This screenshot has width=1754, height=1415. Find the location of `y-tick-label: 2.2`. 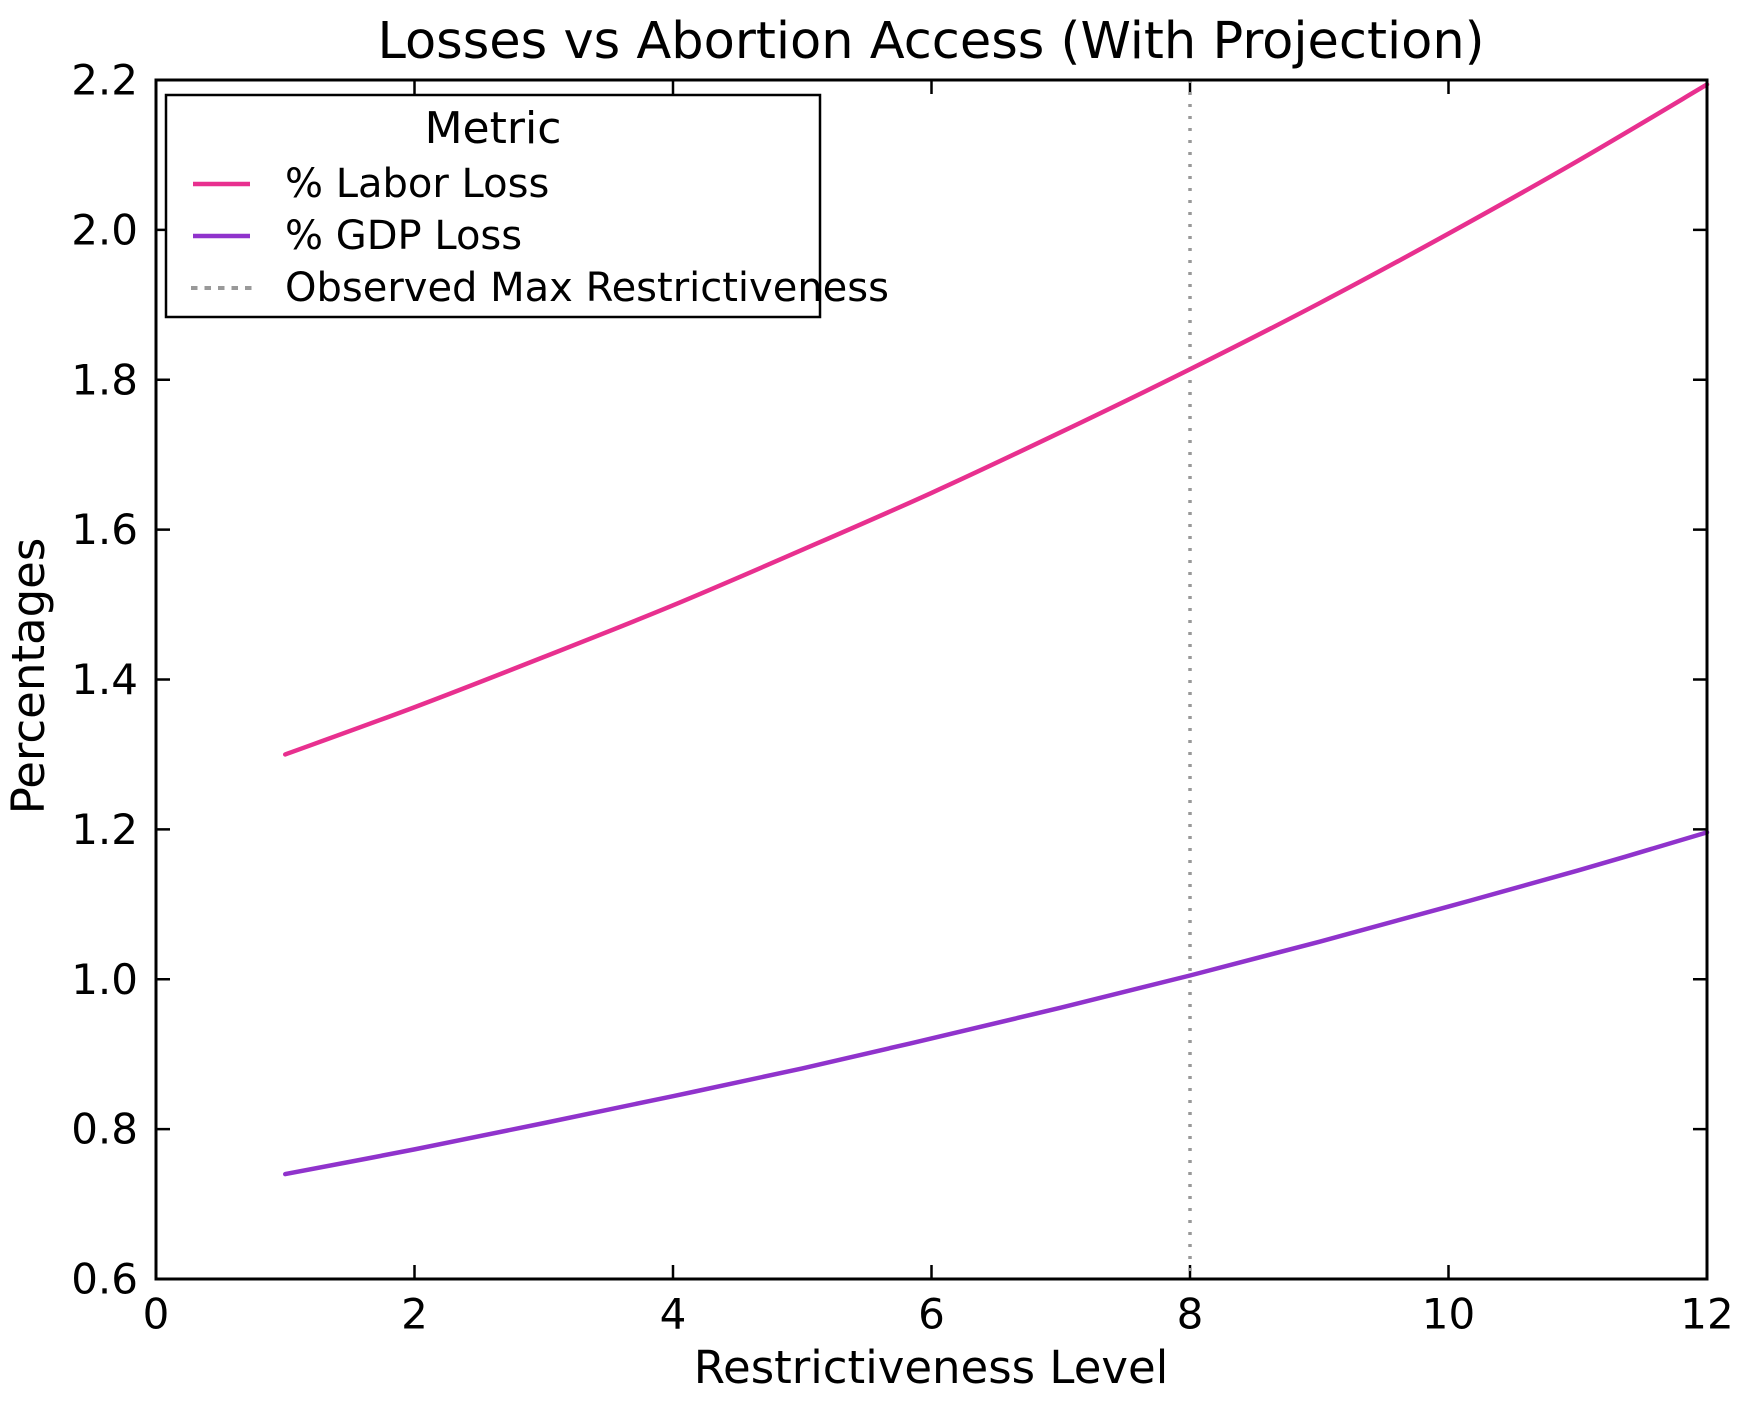

y-tick-label: 2.2 is located at coordinates (104, 80).